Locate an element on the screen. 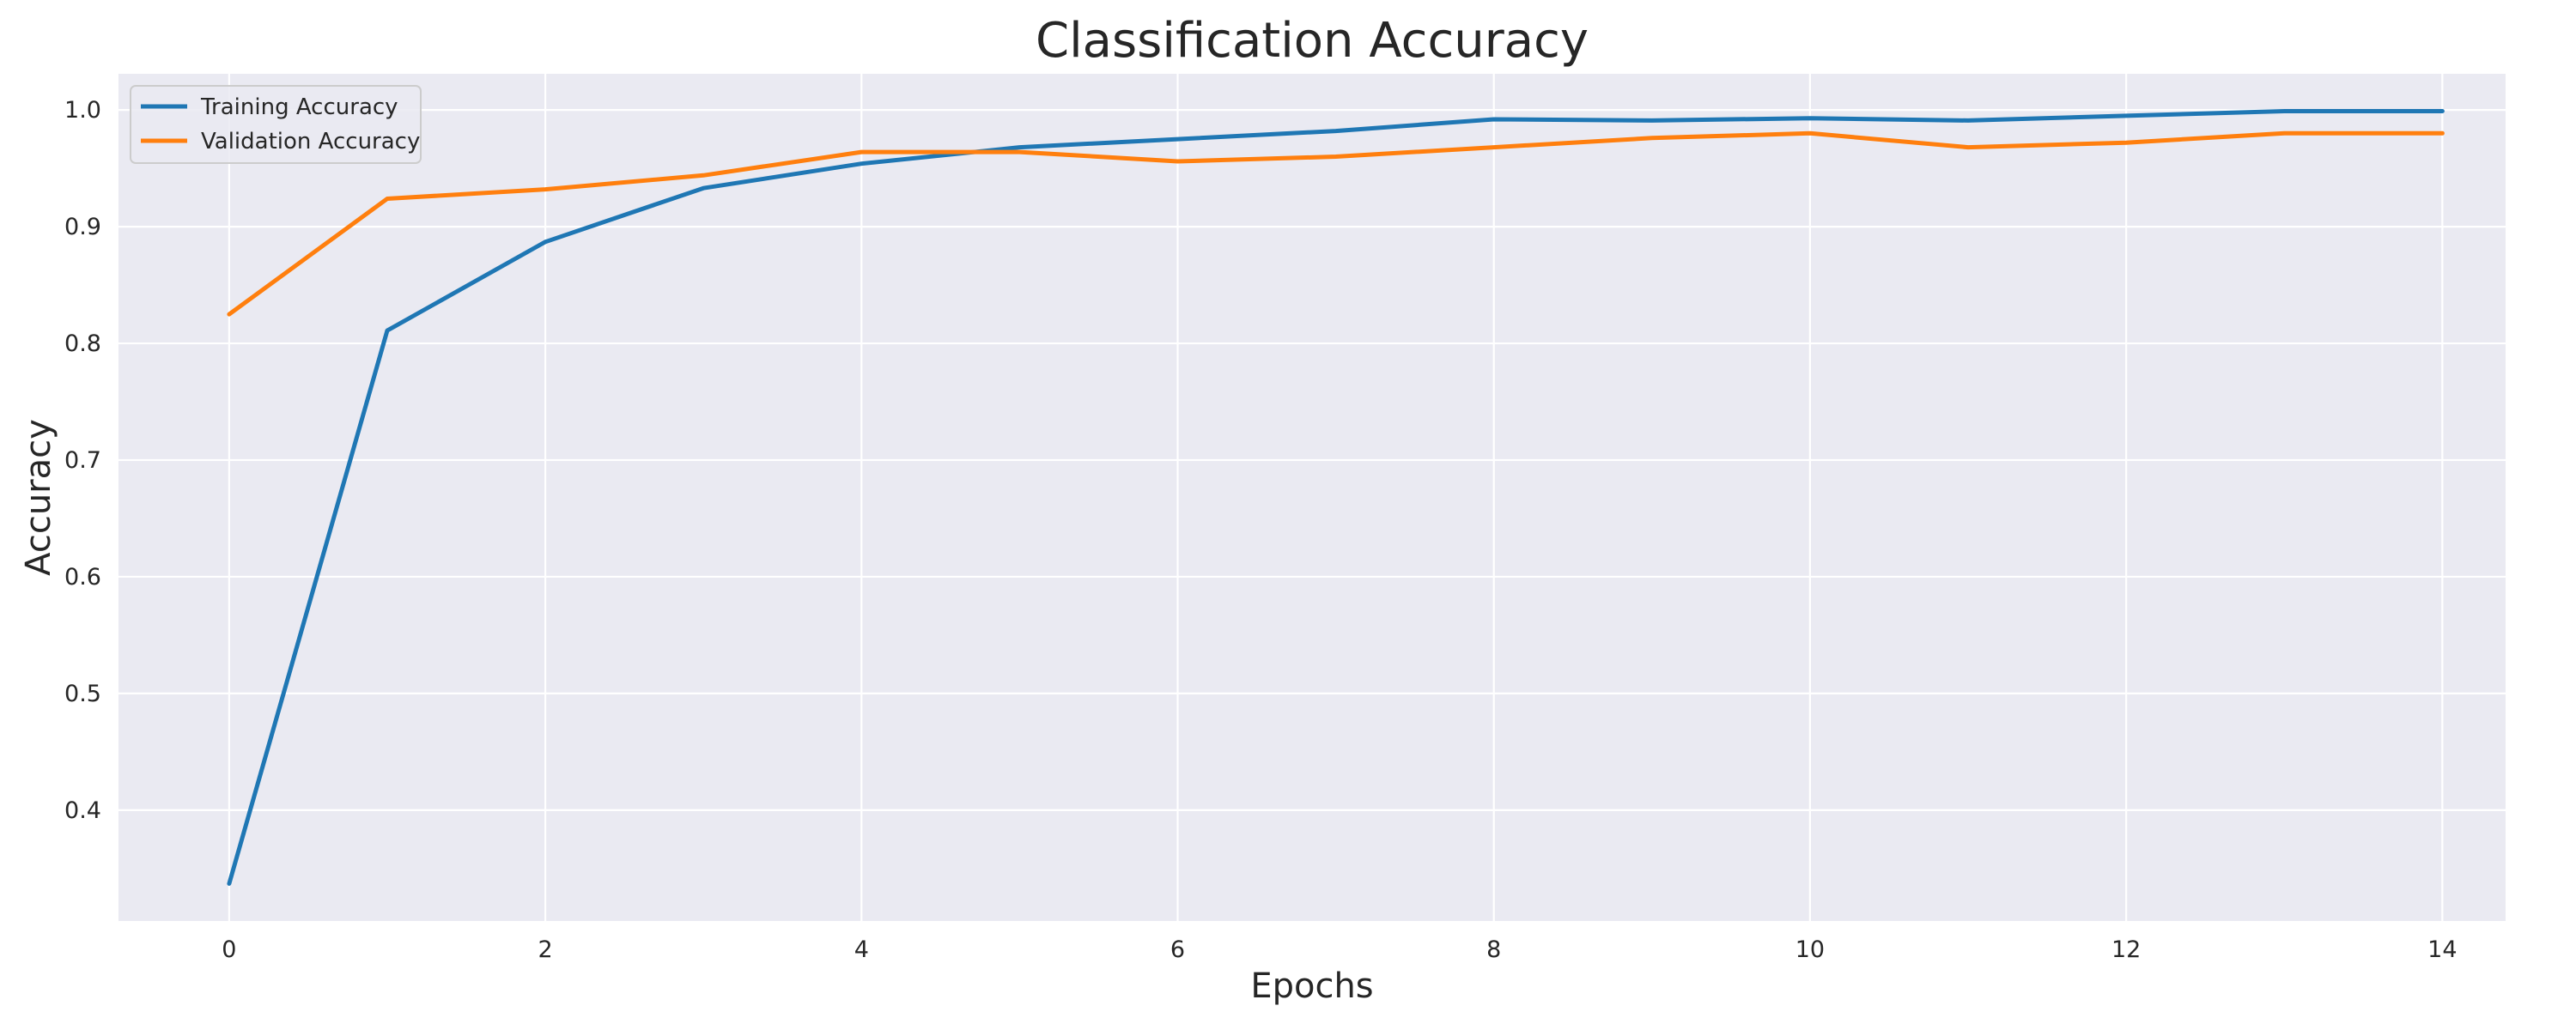 The width and height of the screenshot is (2576, 1030). x-tick-label: 14 is located at coordinates (2442, 949).